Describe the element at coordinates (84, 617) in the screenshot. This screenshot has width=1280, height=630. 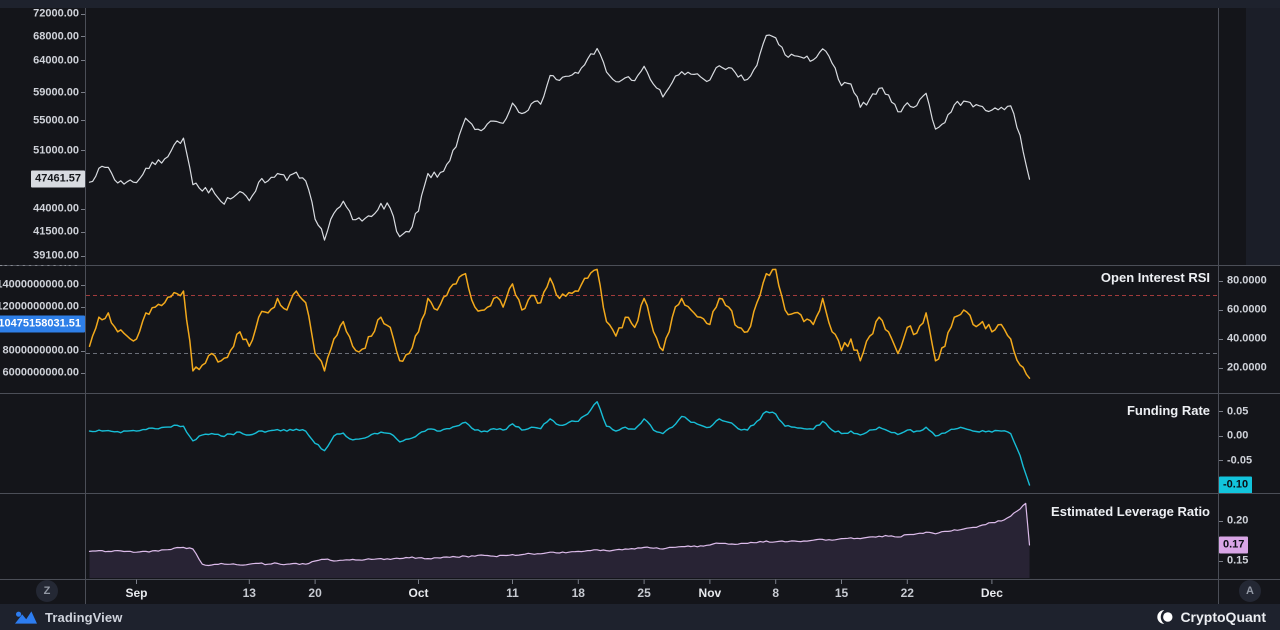
I see `tradingview-label: TradingView` at that location.